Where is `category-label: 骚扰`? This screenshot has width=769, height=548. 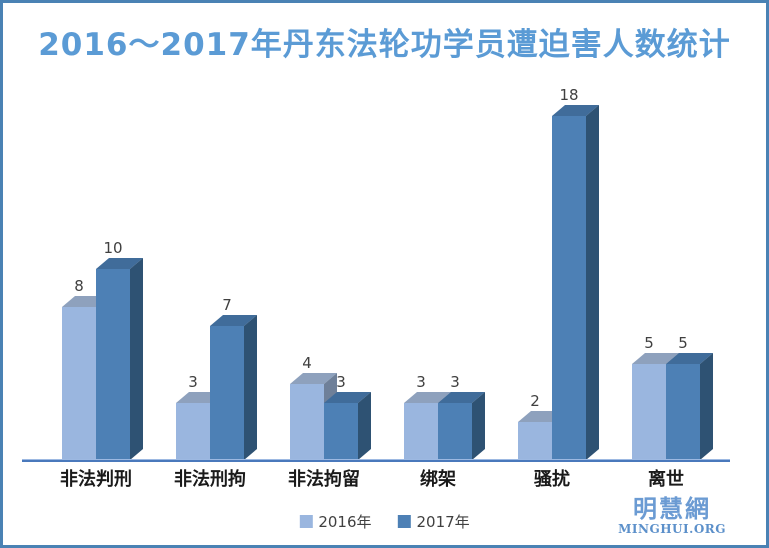 category-label: 骚扰 is located at coordinates (552, 479).